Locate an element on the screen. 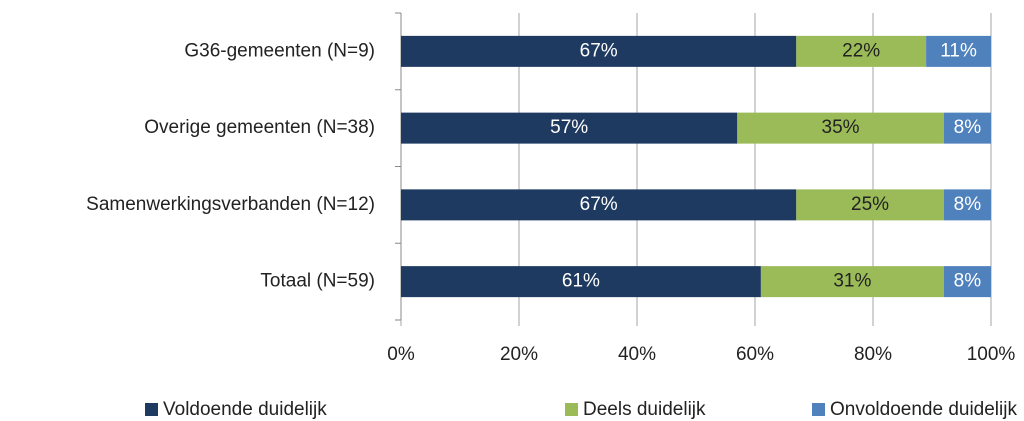 This screenshot has height=421, width=1024. data-label: 22% is located at coordinates (861, 50).